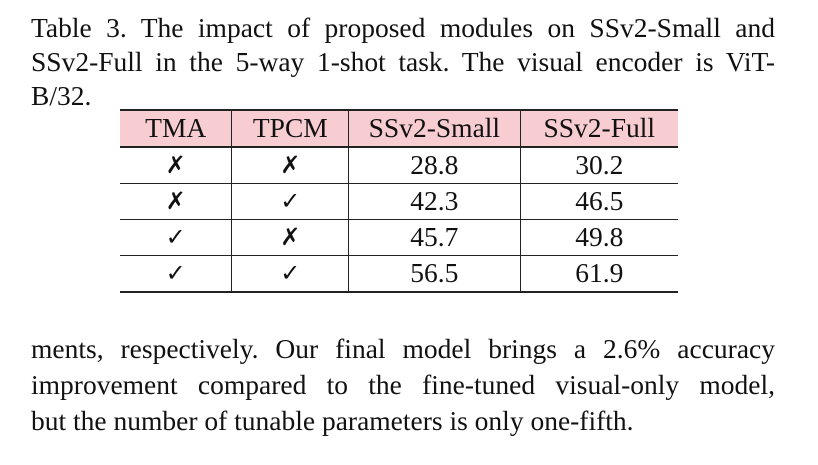 The width and height of the screenshot is (818, 465). I want to click on header-ssv2-small: SSv2-Small, so click(434, 128).